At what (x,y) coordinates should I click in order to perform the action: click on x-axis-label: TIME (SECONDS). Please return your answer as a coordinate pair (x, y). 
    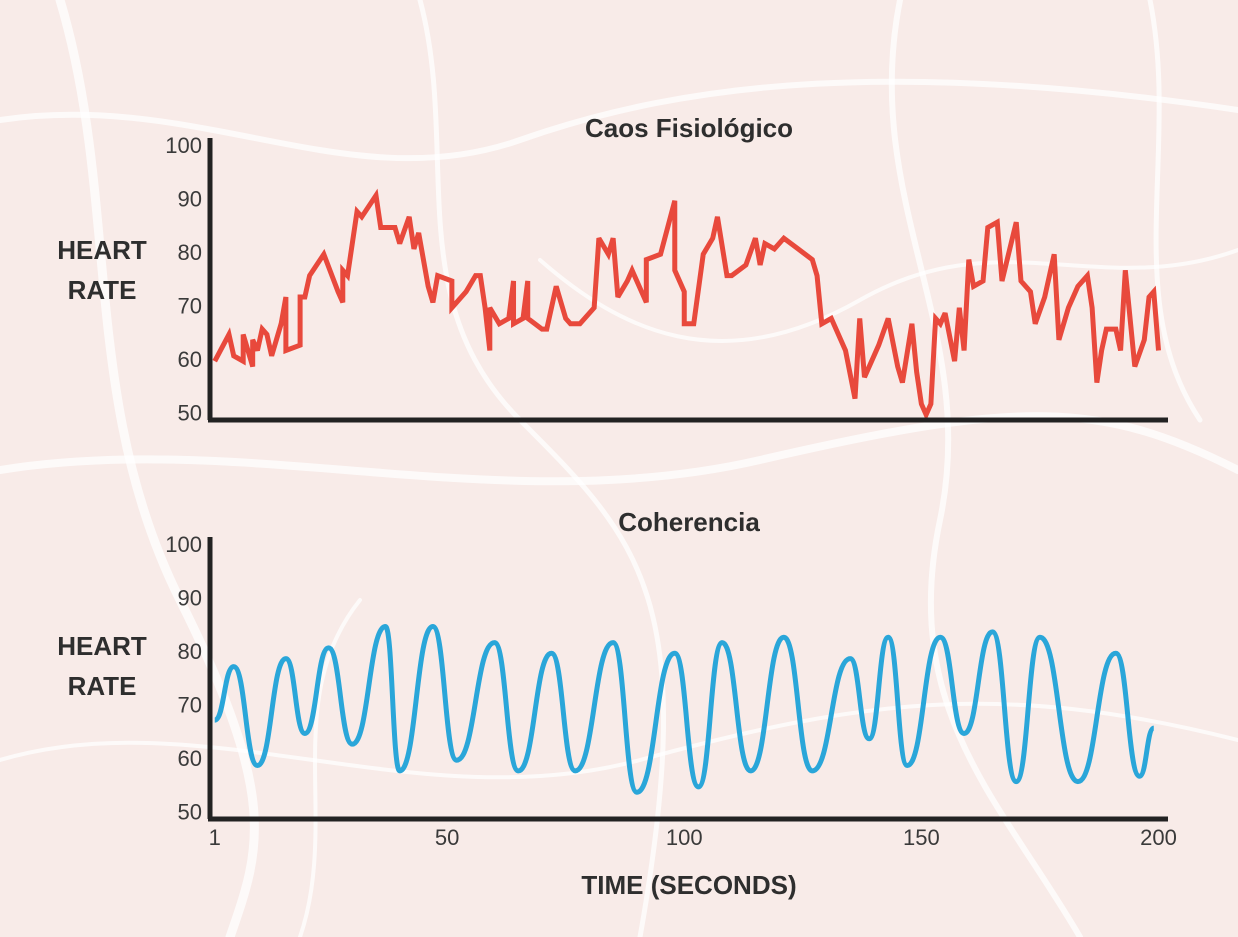
    Looking at the image, I should click on (688, 885).